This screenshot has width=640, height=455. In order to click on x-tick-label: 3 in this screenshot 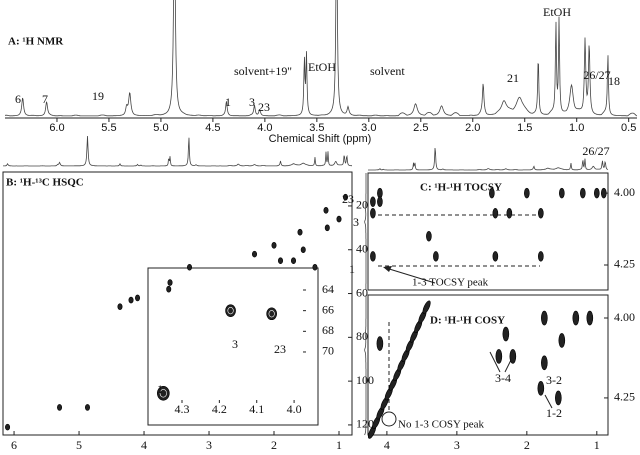, I will do `click(209, 445)`.